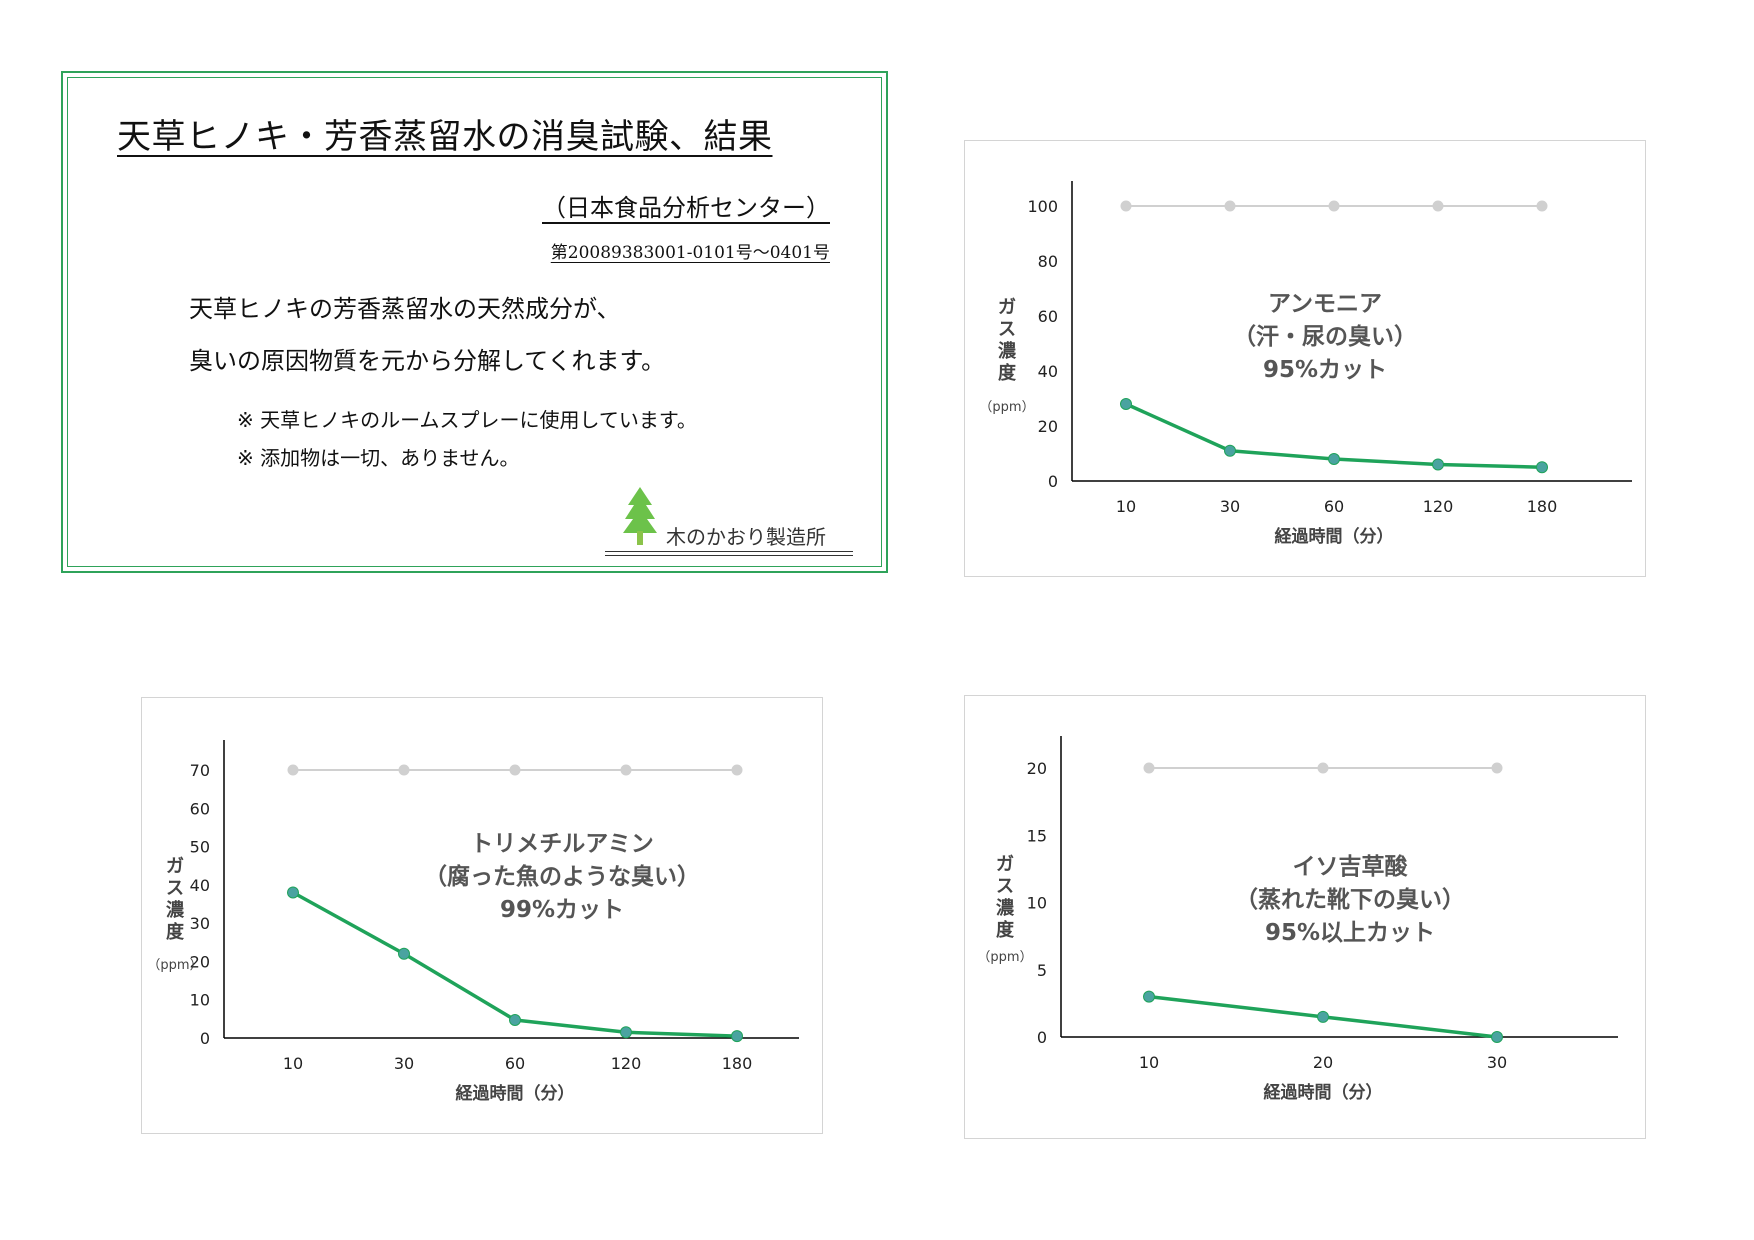 This screenshot has width=1754, height=1240. Describe the element at coordinates (1037, 835) in the screenshot. I see `y-tick-label: 15` at that location.